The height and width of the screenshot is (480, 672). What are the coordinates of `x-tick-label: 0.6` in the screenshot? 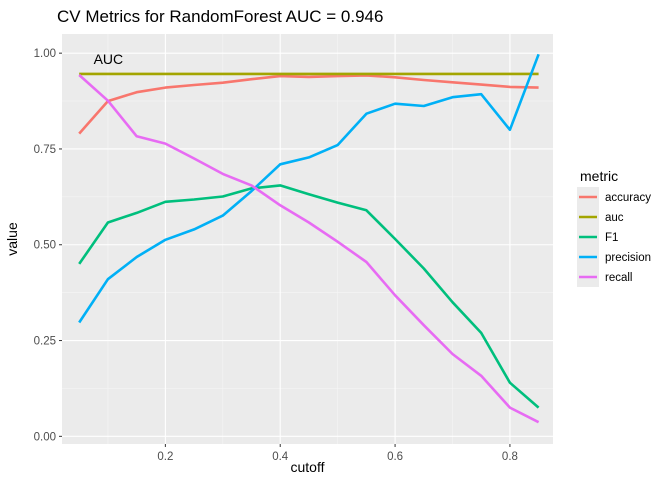 It's located at (395, 457).